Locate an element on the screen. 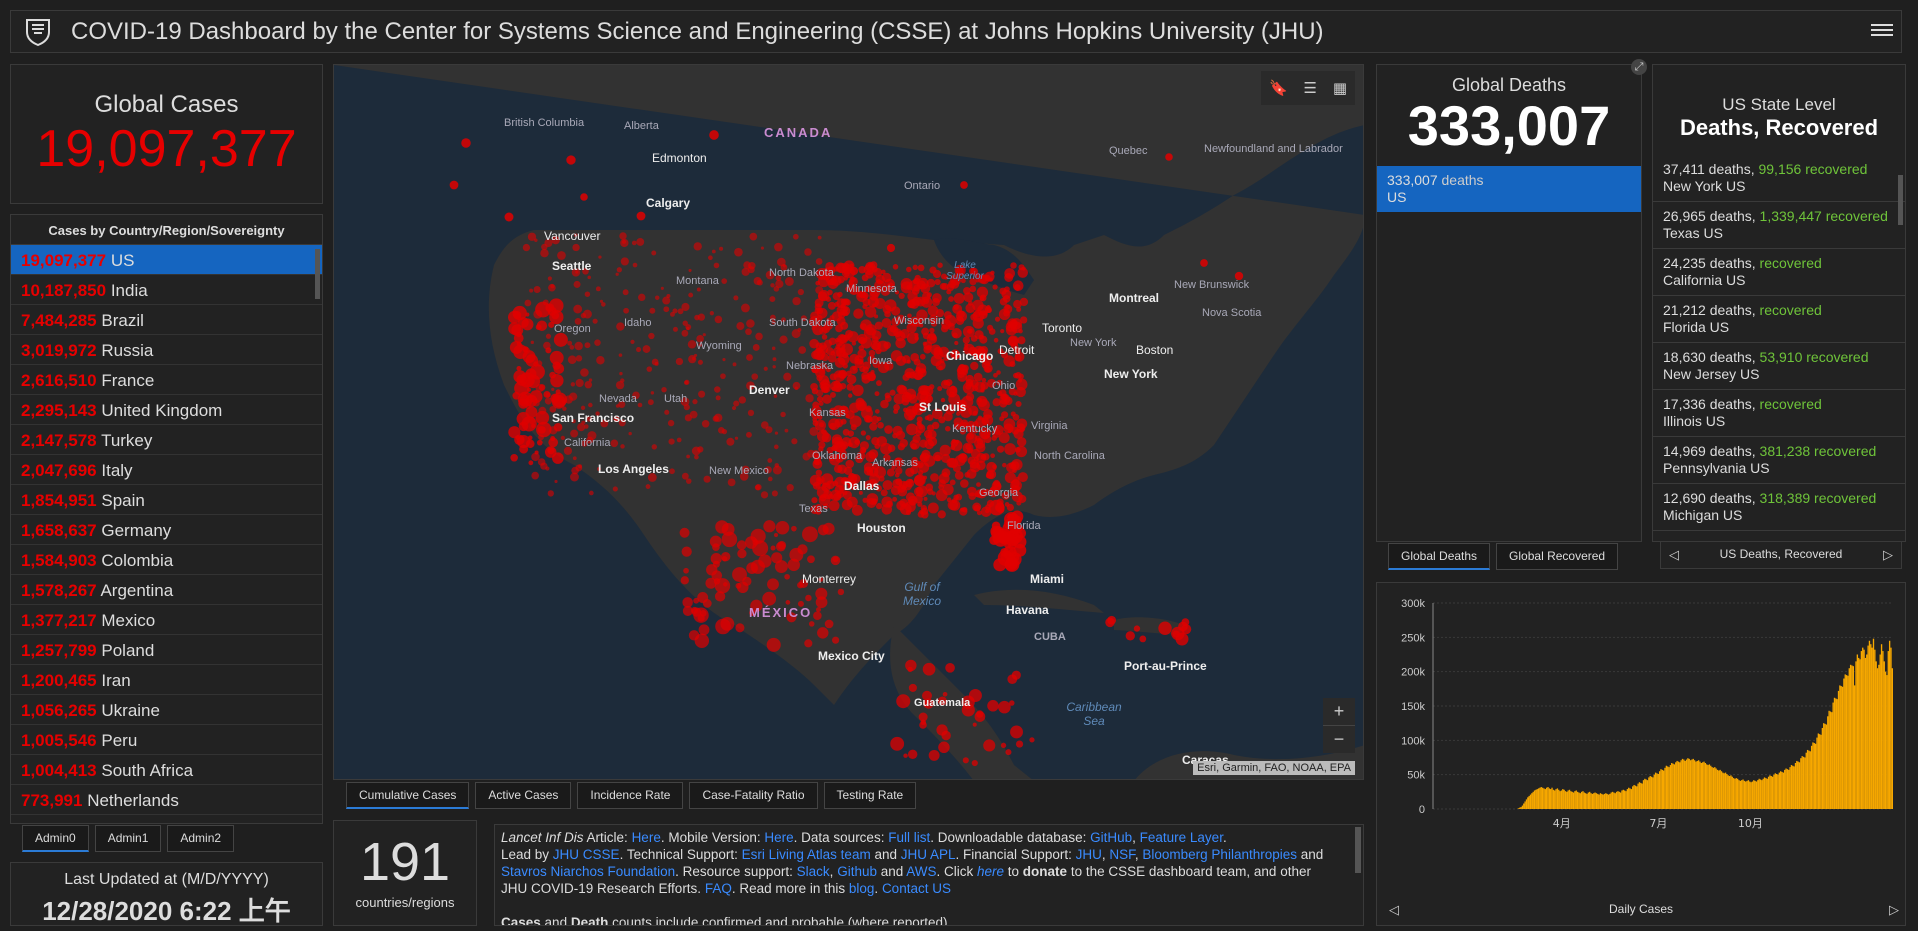  country-row: 2,295,143 United Kingdom is located at coordinates (166, 410).